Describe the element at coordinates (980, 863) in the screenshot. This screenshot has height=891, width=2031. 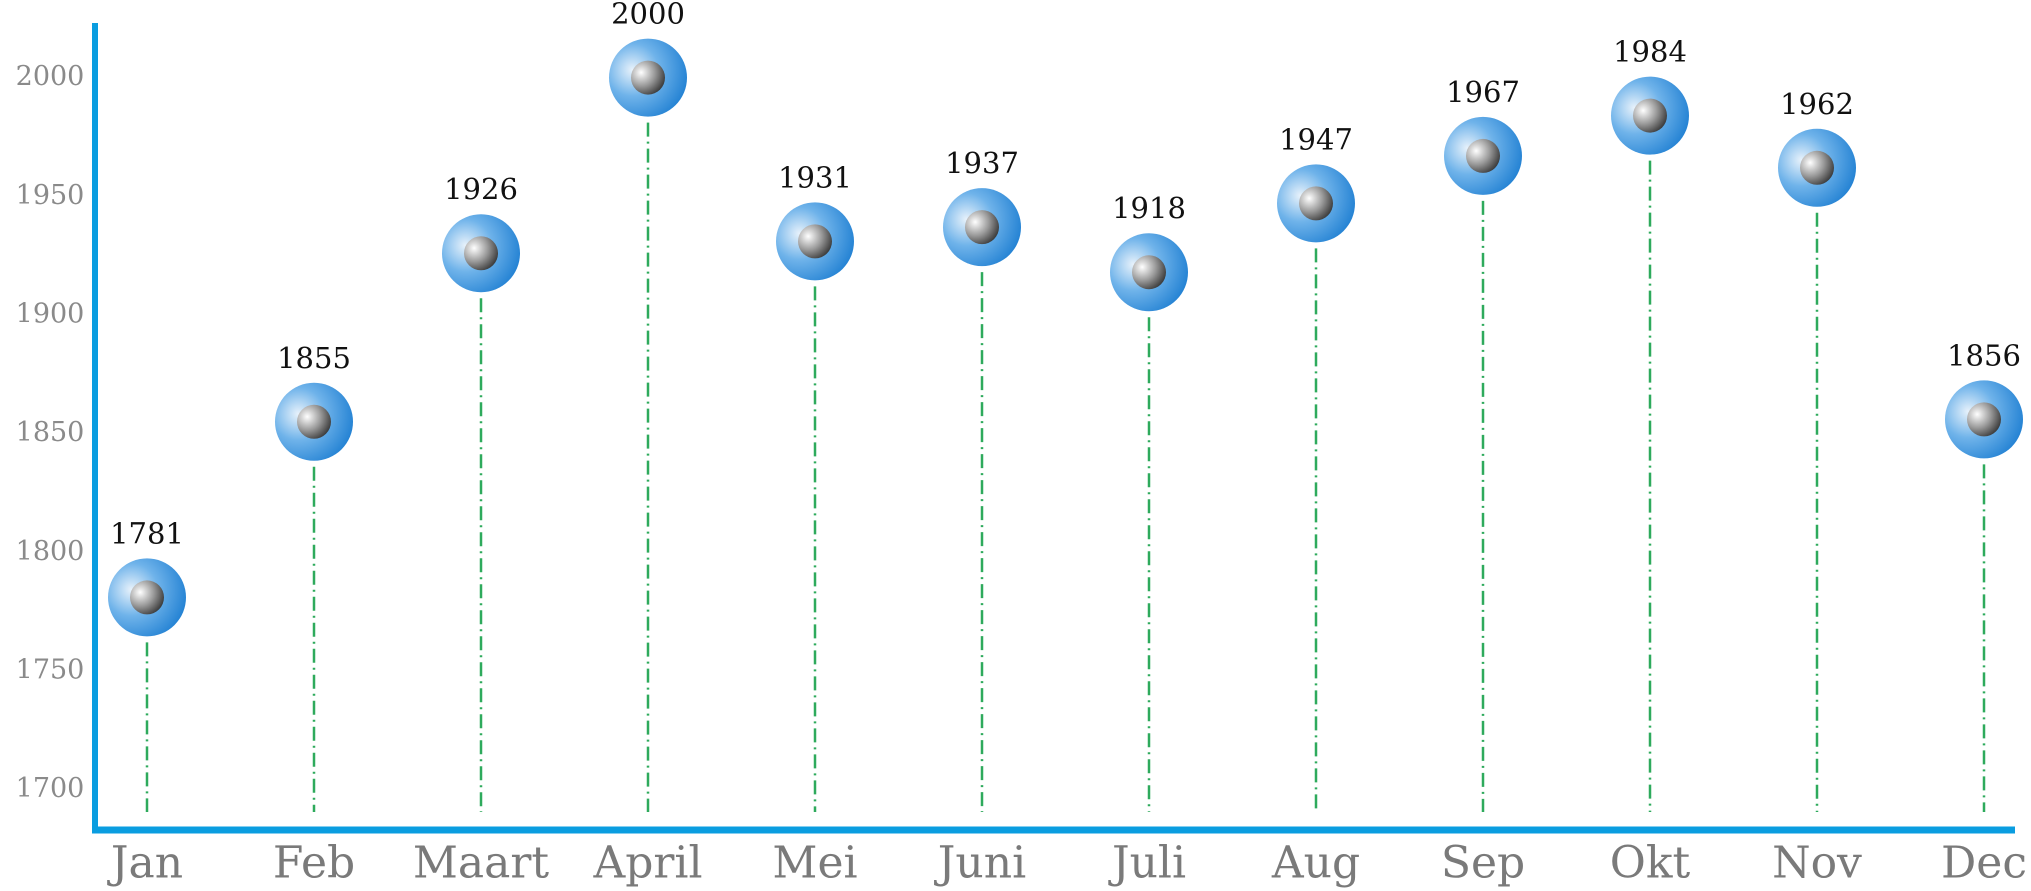
I see `x-tick-label: Juni` at that location.